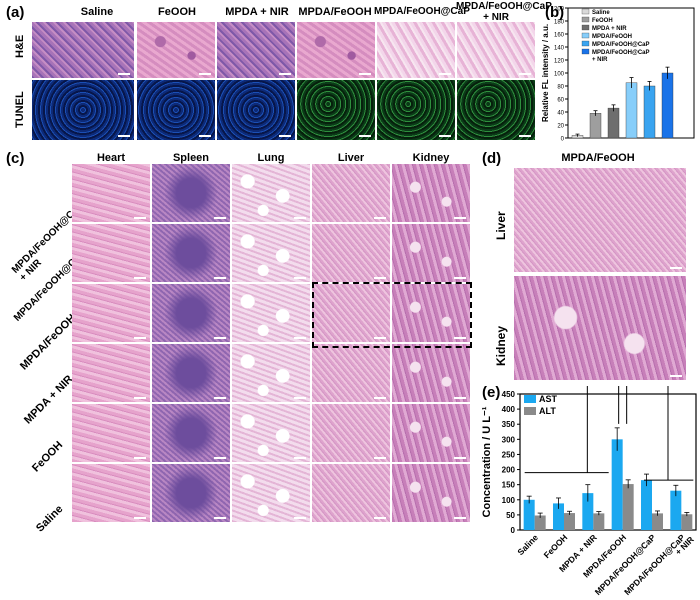 The height and width of the screenshot is (600, 700). I want to click on chart-b-legend-label: FeOOH, so click(602, 21).